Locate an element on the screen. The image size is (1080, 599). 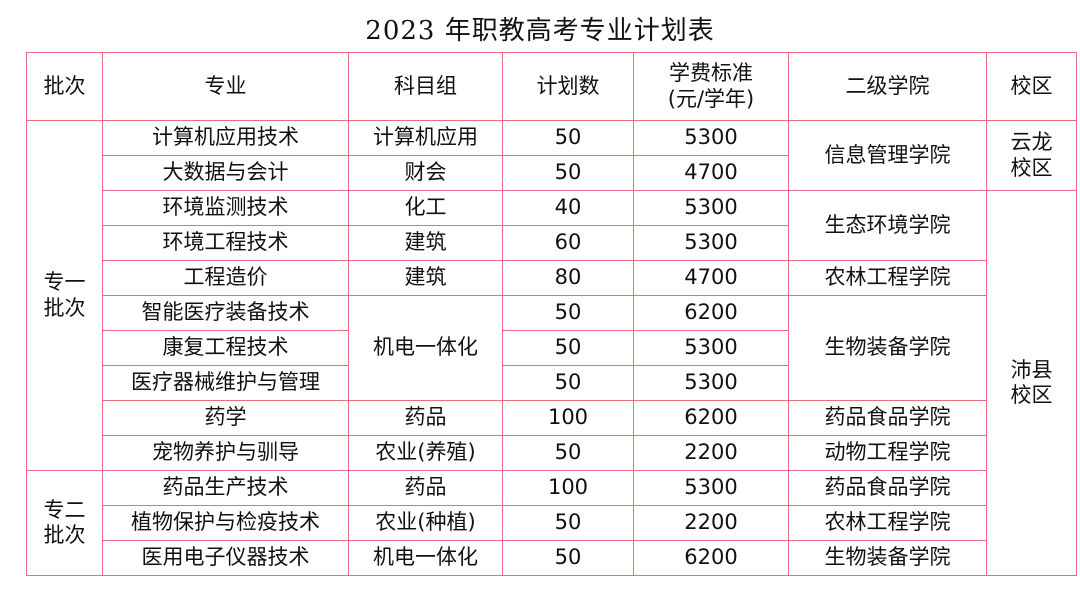
college-cell: 动物工程学院 is located at coordinates (887, 453).